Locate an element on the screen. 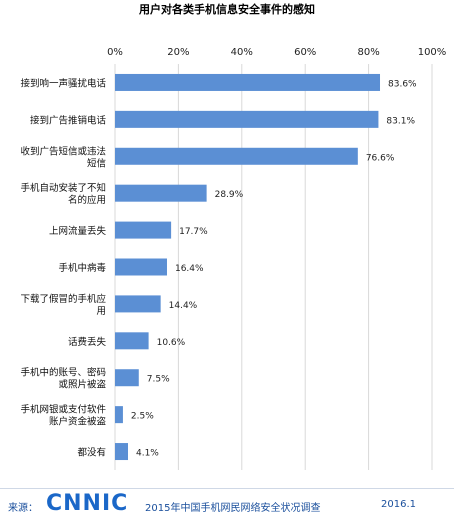  category-label: 接到广告推销电话 is located at coordinates (68, 120).